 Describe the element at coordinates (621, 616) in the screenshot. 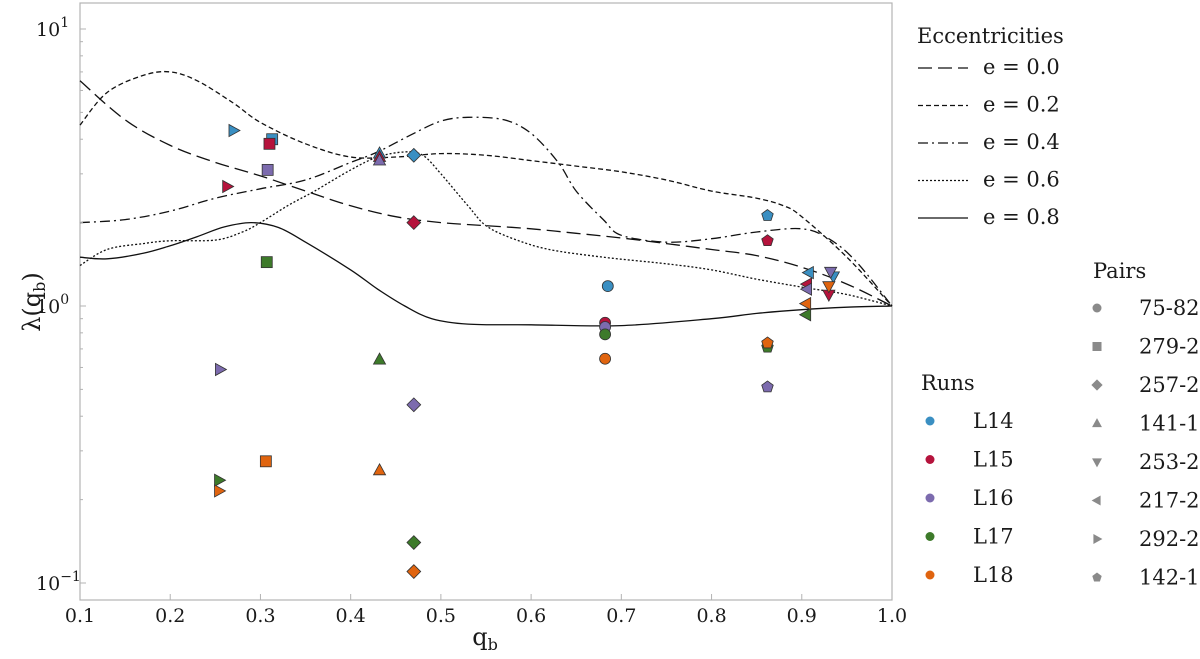

I see `x-tick-label: 0.7` at that location.